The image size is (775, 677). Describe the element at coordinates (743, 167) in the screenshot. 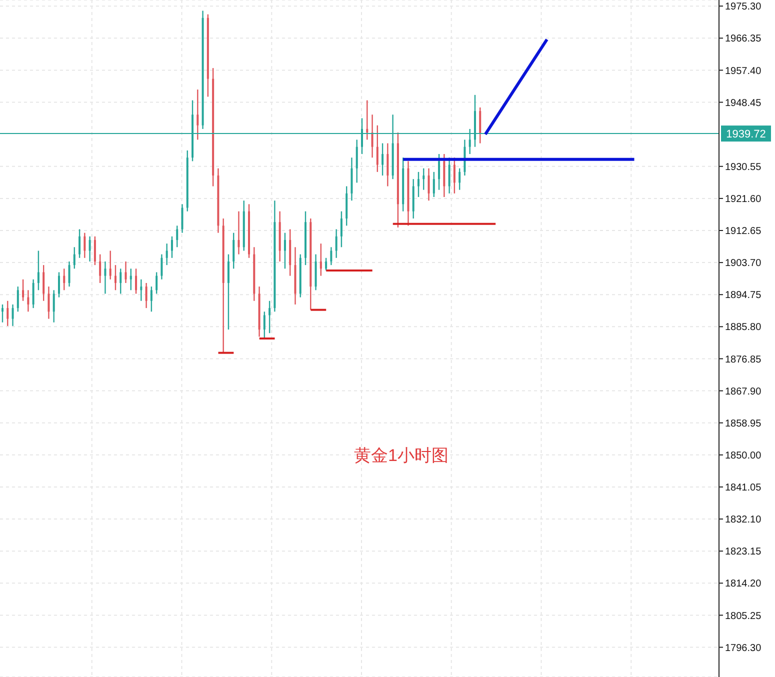

I see `y-tick-label: 1930.55` at that location.